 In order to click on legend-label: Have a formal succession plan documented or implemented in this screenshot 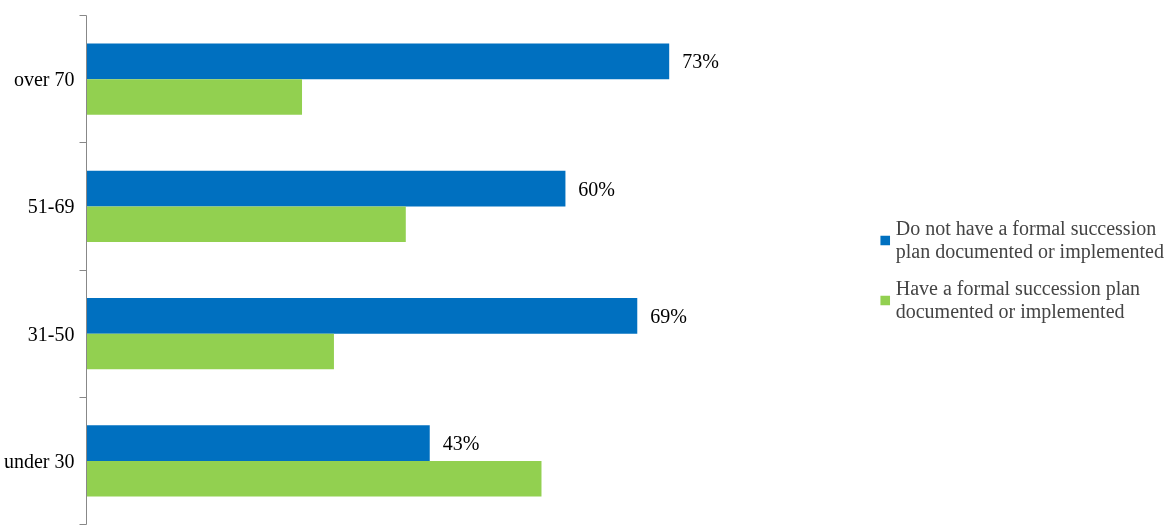, I will do `click(1018, 299)`.